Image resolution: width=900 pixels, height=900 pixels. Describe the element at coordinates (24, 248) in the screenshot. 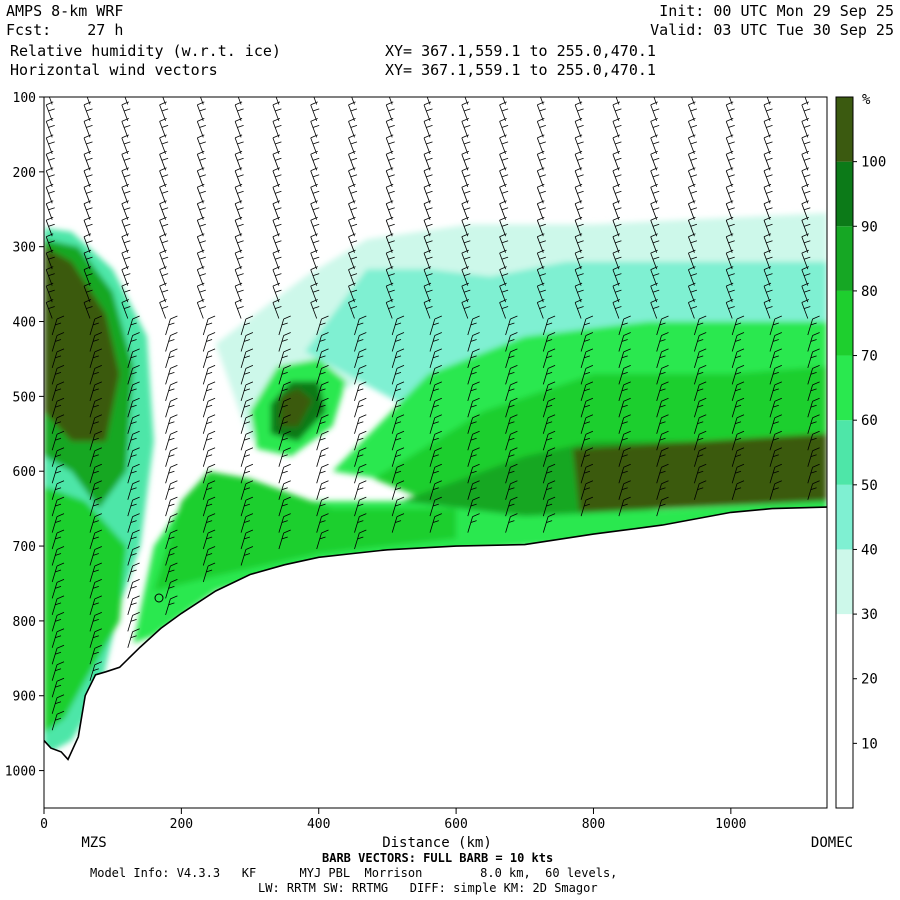

I see `y-tick-label: 300` at that location.